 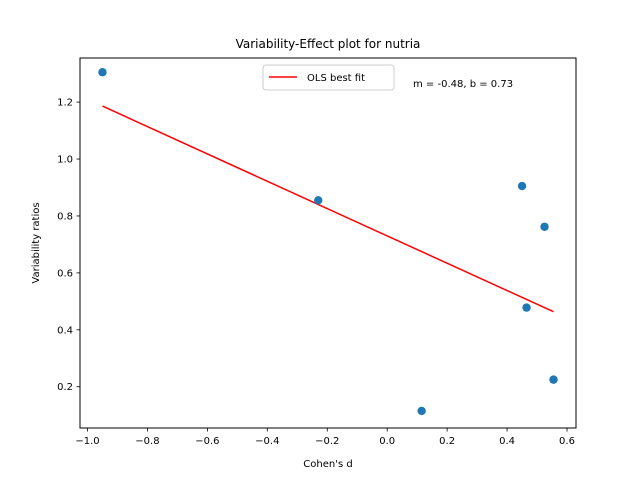 I want to click on x-tick-label: −0.8, so click(x=147, y=441).